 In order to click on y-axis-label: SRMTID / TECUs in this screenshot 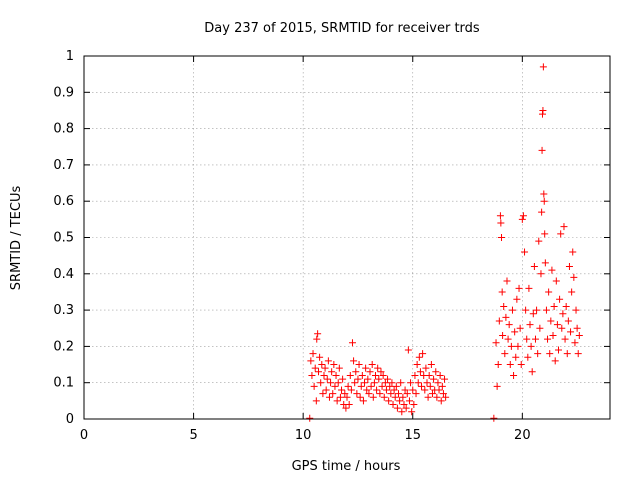, I will do `click(16, 238)`.